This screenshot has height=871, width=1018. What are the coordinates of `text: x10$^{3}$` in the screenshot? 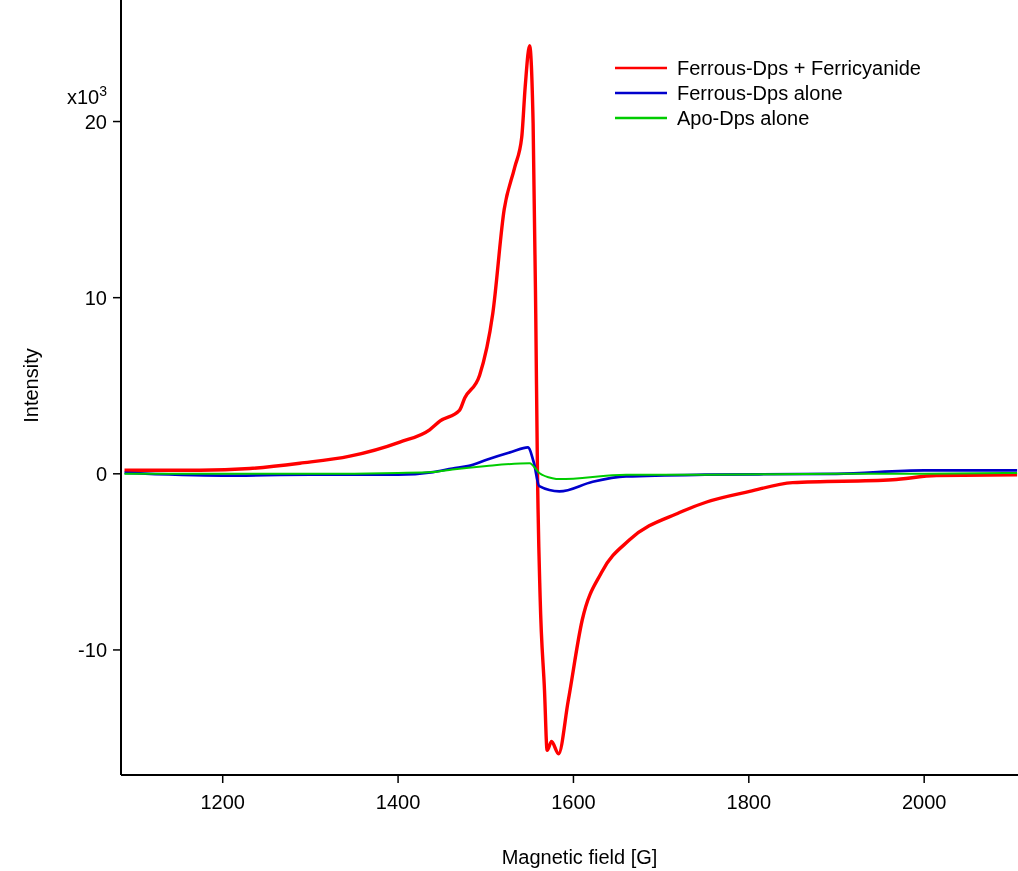 It's located at (87, 95).